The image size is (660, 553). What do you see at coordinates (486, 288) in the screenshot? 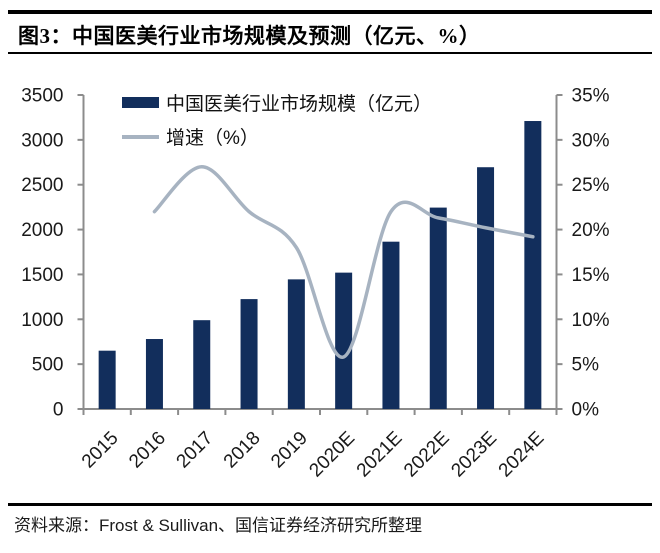
I see `bar-2023E` at bounding box center [486, 288].